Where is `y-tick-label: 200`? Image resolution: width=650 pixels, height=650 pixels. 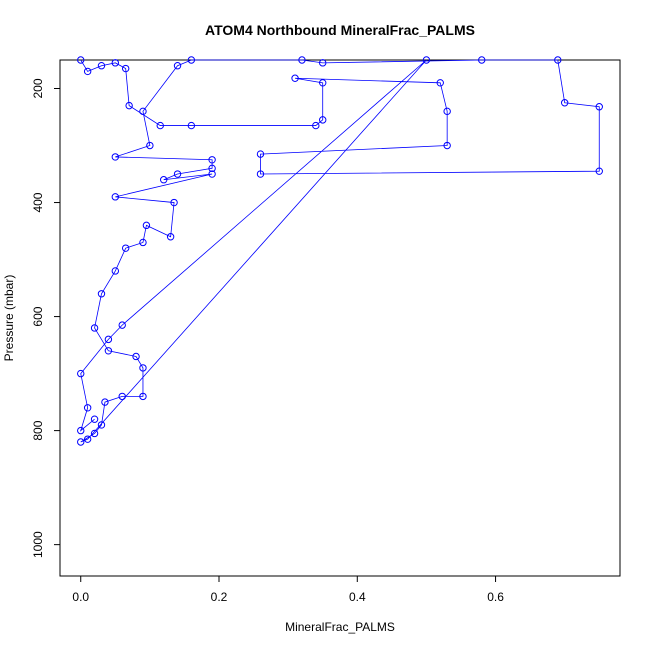 y-tick-label: 200 is located at coordinates (38, 88).